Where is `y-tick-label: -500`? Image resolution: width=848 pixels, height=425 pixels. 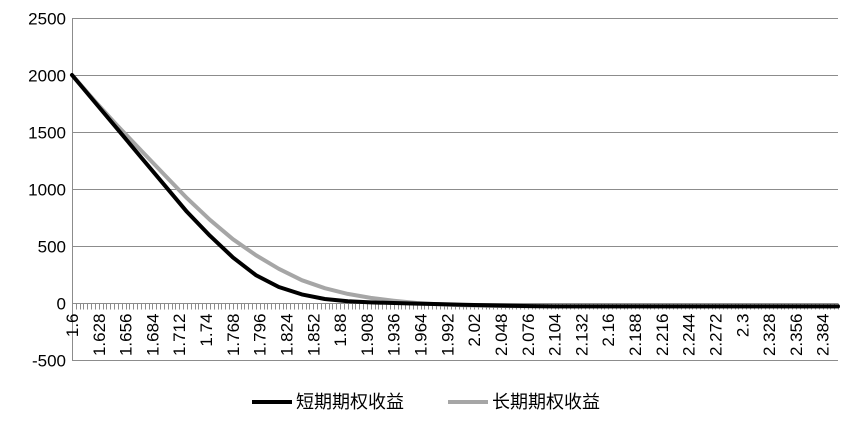
y-tick-label: -500 is located at coordinates (49, 361).